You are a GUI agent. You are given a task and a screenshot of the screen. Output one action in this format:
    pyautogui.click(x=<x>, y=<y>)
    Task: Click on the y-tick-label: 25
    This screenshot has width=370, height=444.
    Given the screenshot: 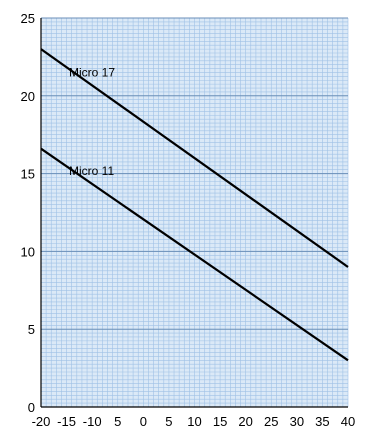 What is the action you would take?
    pyautogui.click(x=28, y=18)
    